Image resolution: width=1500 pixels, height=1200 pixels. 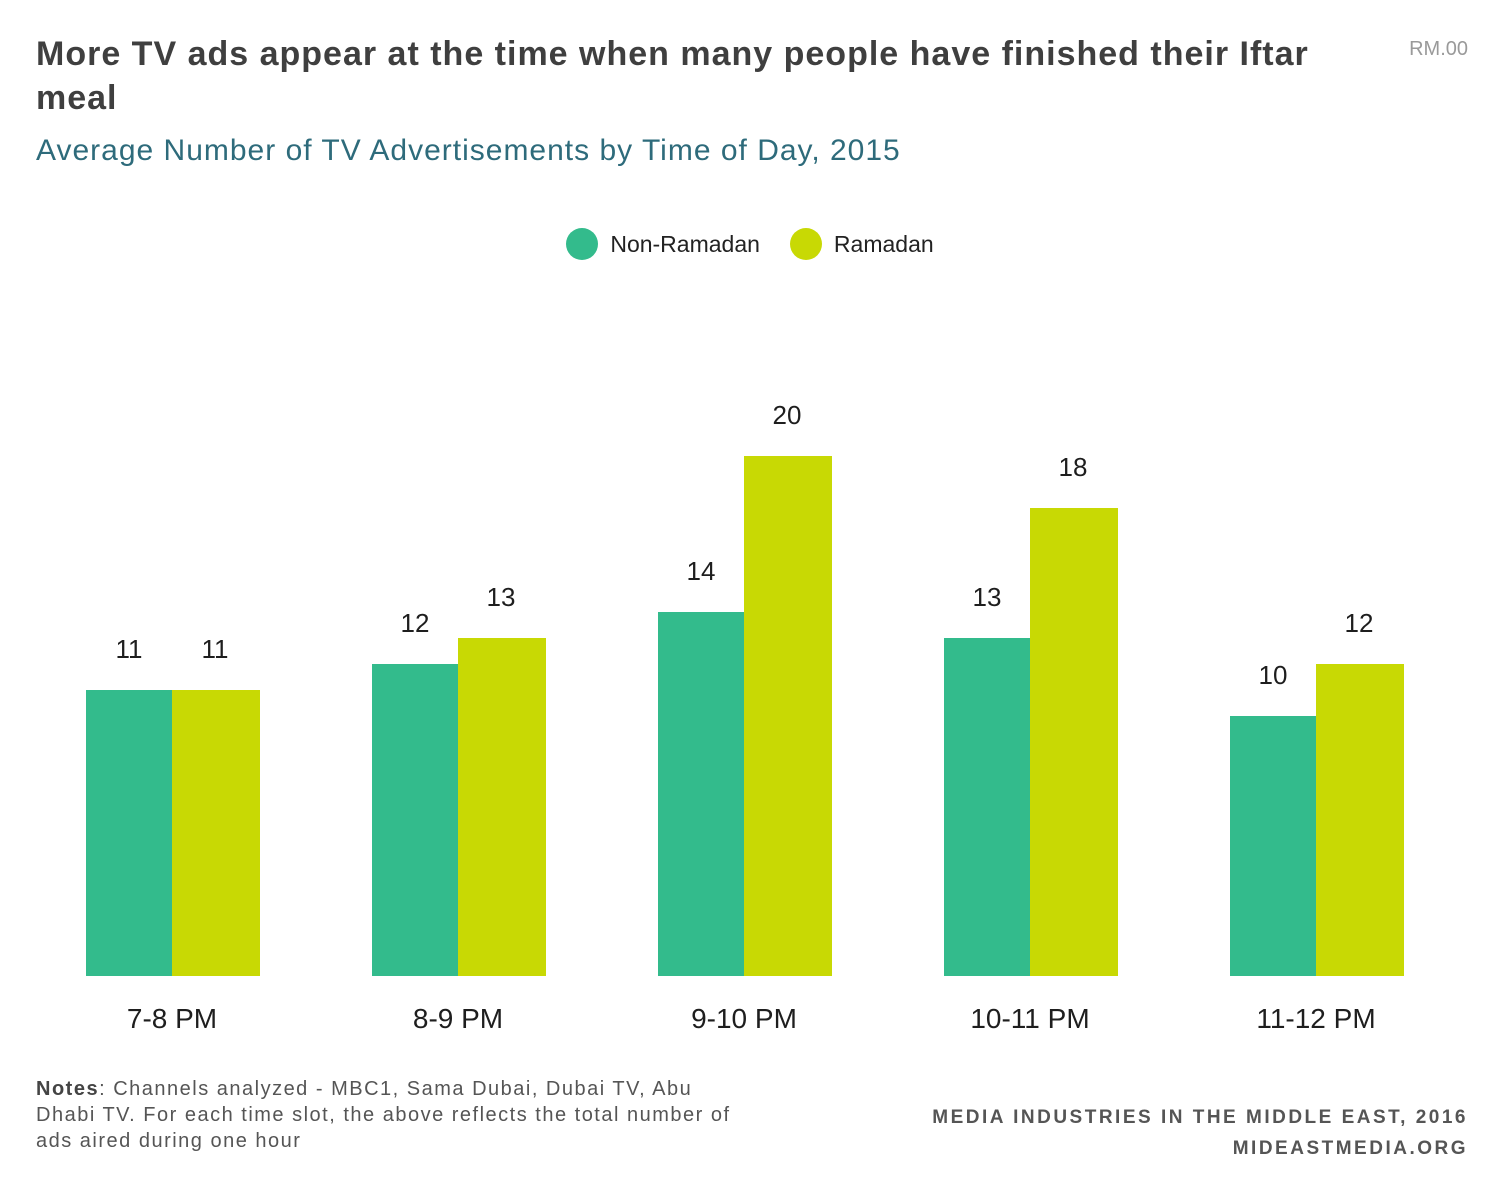 I want to click on x-tick-label-1: 7-8 PM, so click(x=172, y=1018).